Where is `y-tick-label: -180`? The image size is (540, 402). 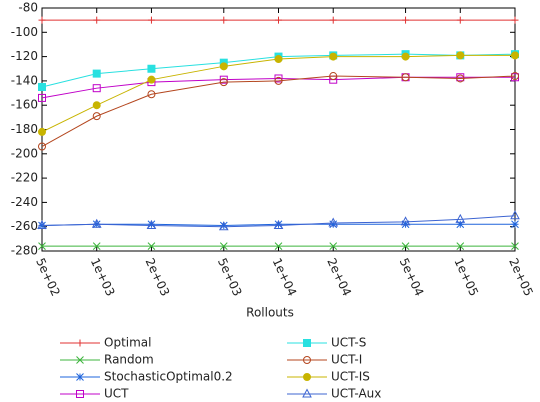
y-tick-label: -180 is located at coordinates (24, 129).